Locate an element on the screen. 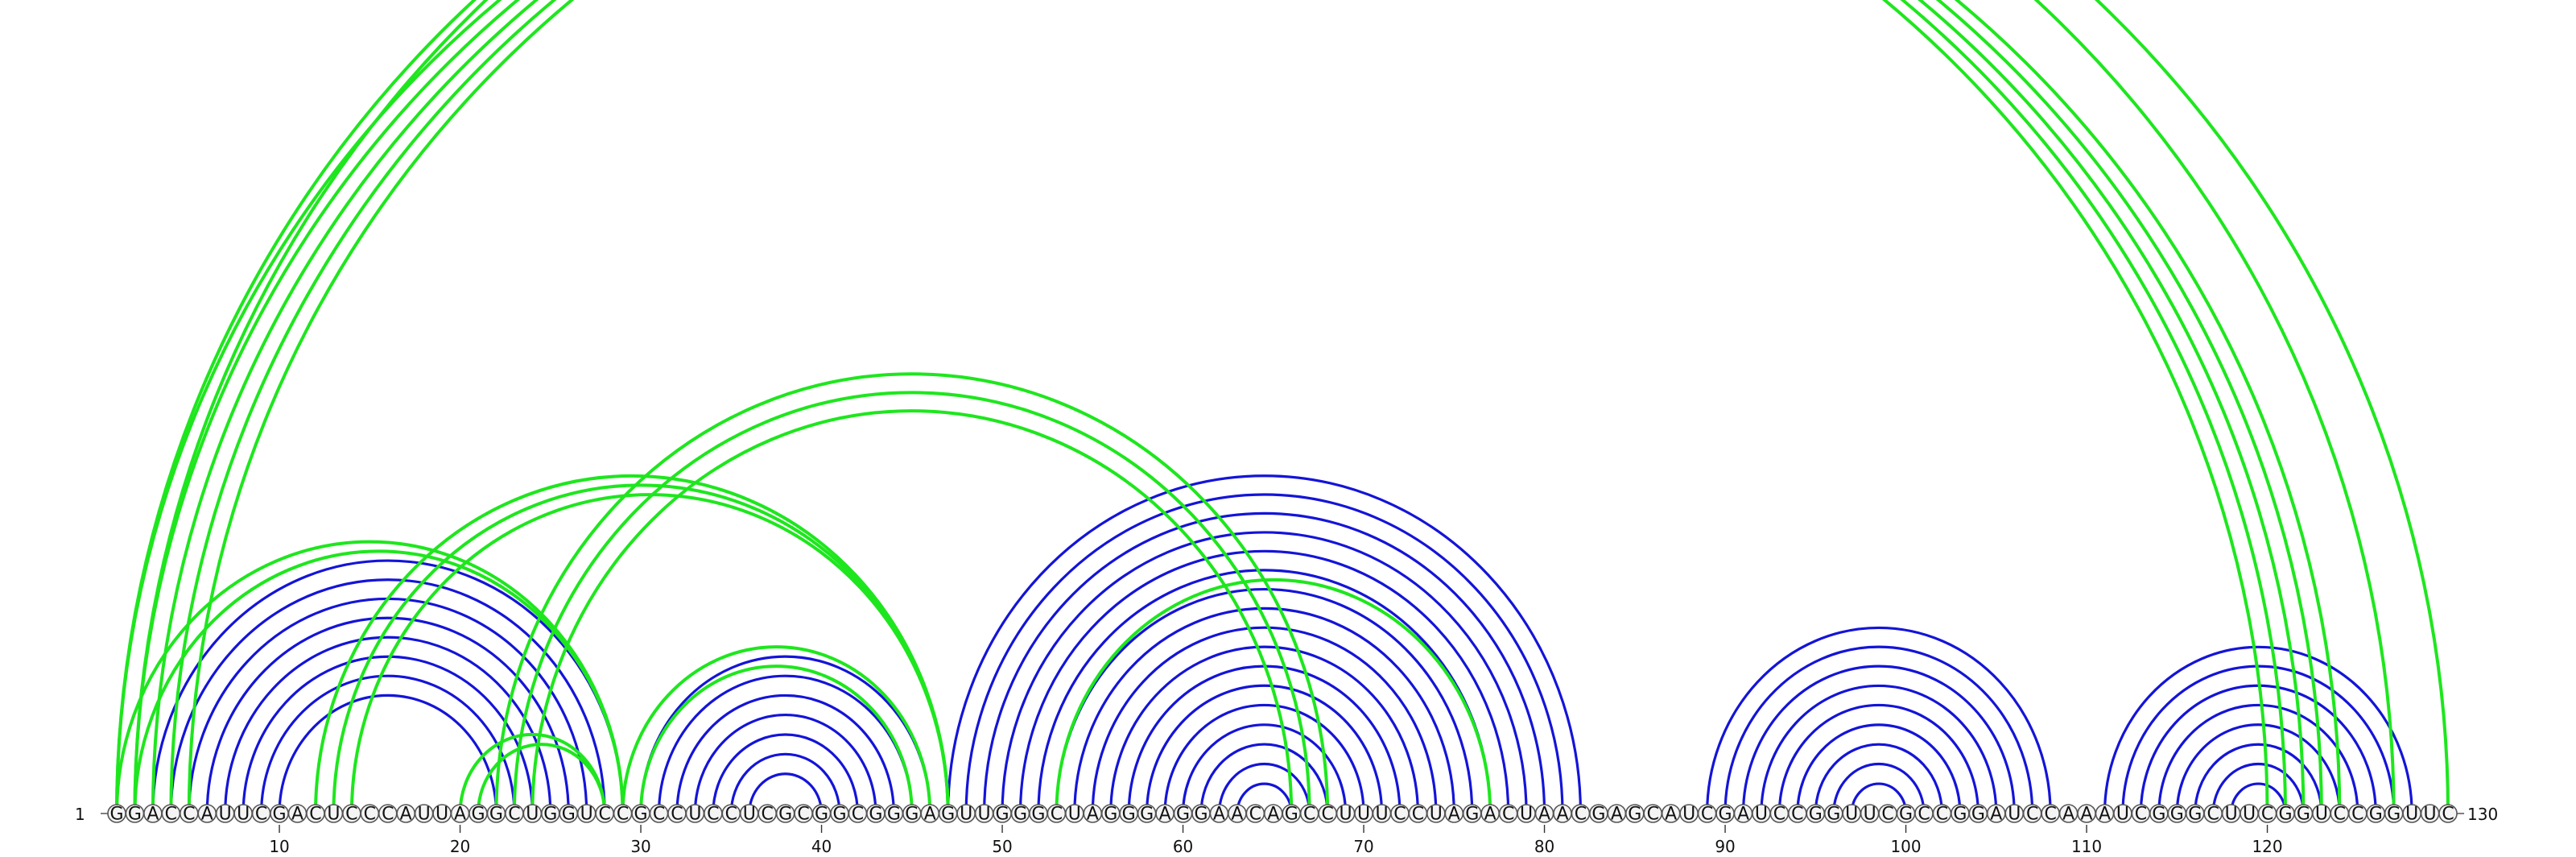  tick-label-40: 40 is located at coordinates (821, 846).